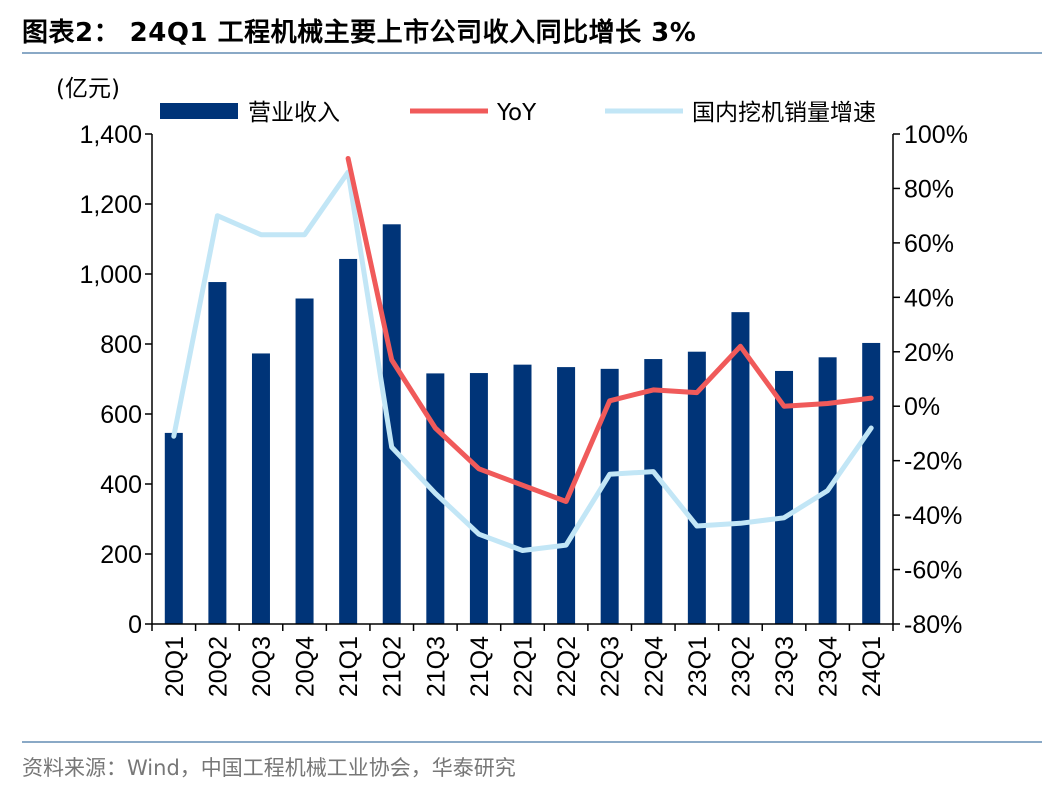 This screenshot has height=792, width=1048. What do you see at coordinates (349, 666) in the screenshot?
I see `x-tick-label: 21Q1` at bounding box center [349, 666].